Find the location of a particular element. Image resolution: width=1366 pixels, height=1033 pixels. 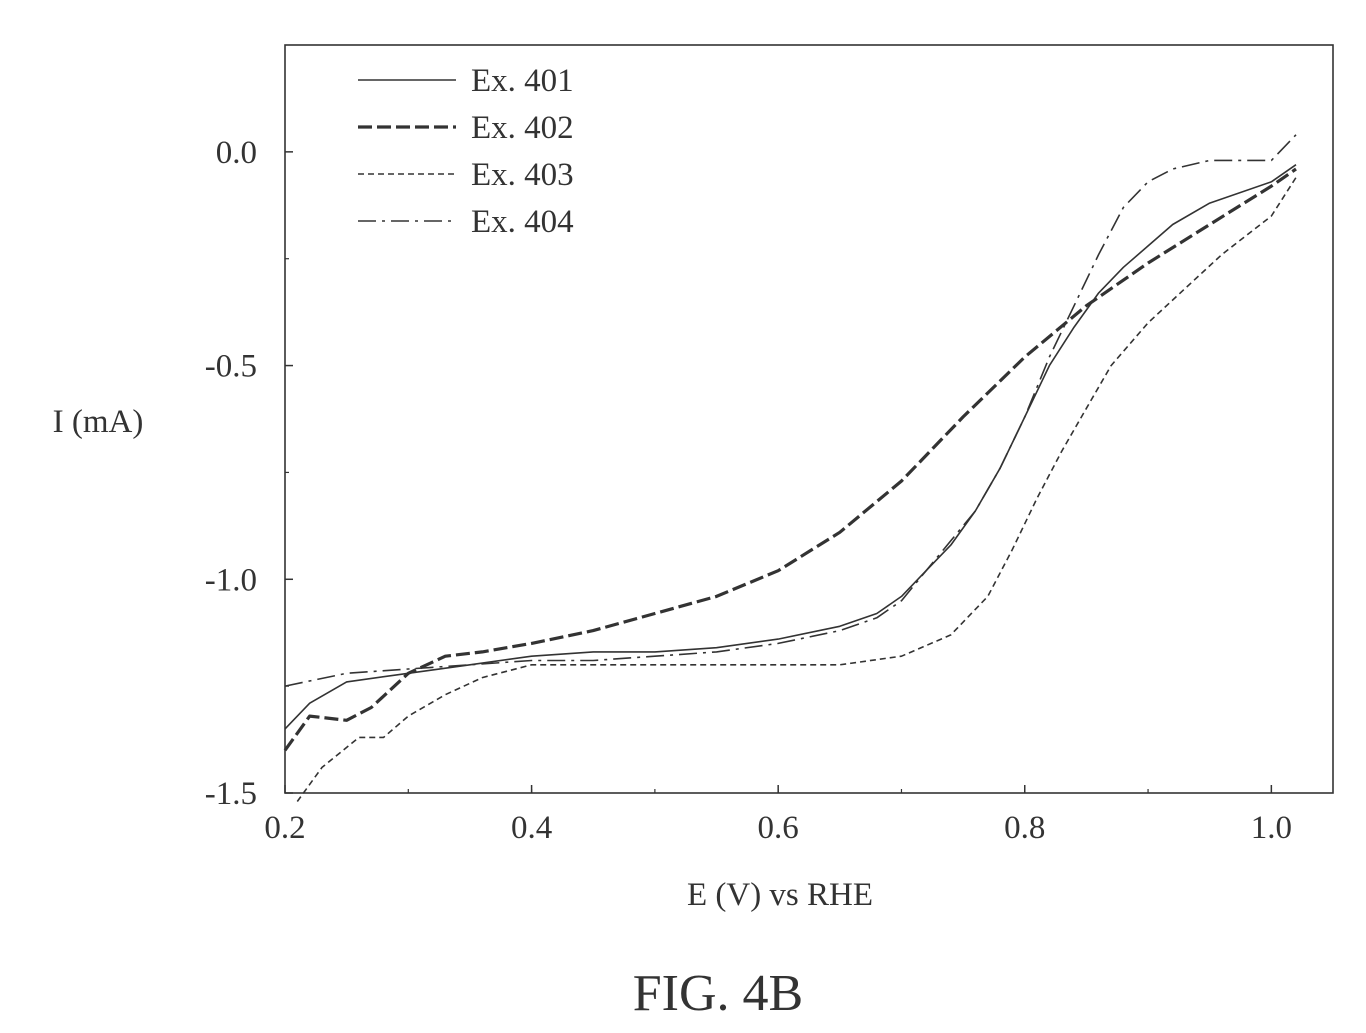

x-tick-label: 0.4 is located at coordinates (531, 828).